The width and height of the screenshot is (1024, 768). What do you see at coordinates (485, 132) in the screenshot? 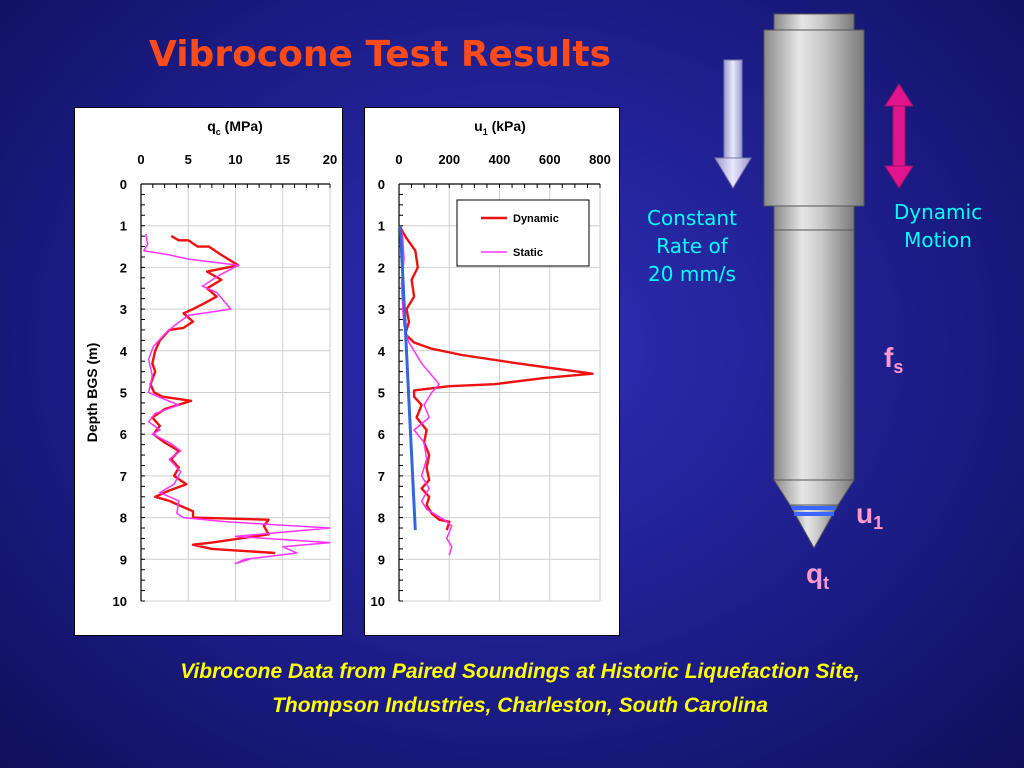
I see `chart-title-sub: 1` at bounding box center [485, 132].